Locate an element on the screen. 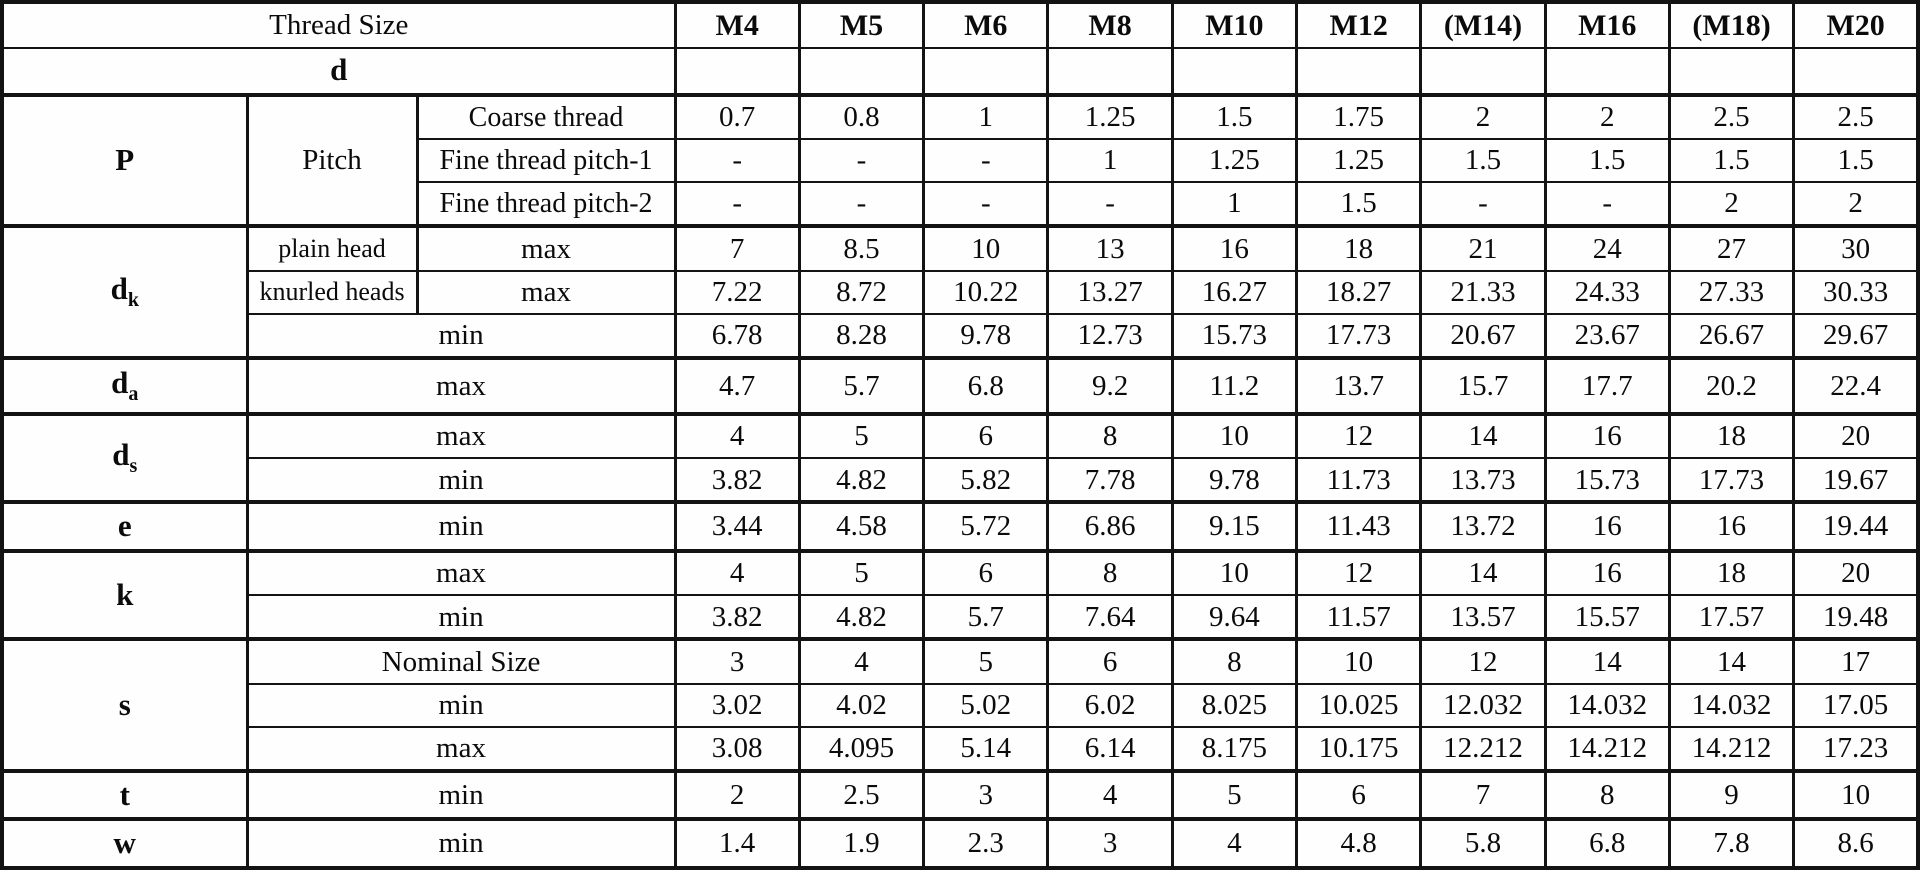 The image size is (1920, 870). value-cell: 3 is located at coordinates (1109, 842).